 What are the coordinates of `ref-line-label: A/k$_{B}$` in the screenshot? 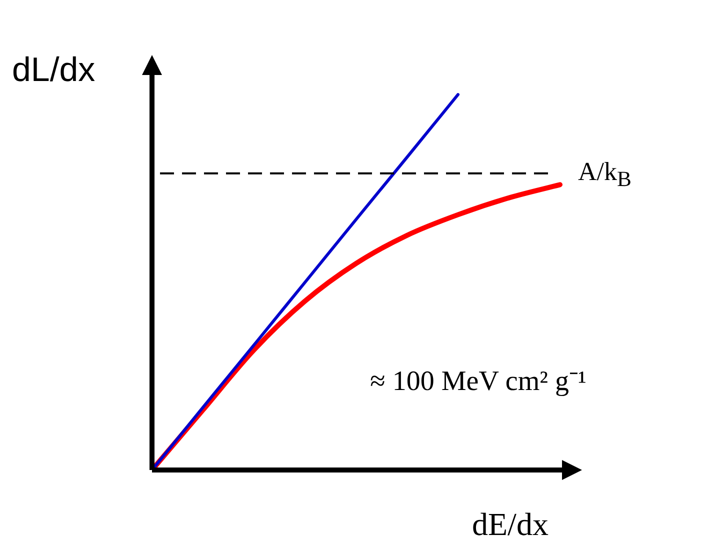 It's located at (605, 174).